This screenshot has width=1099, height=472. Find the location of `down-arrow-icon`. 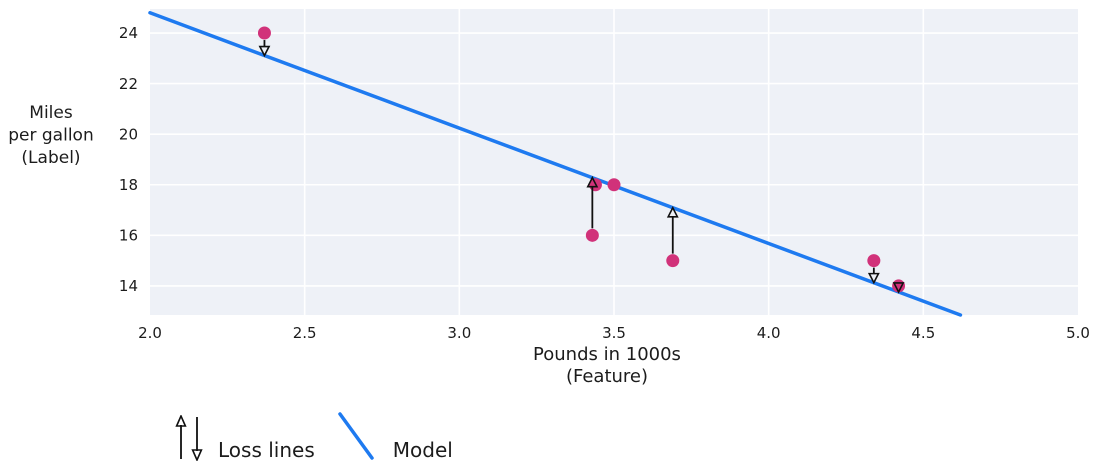

down-arrow-icon is located at coordinates (197, 455).